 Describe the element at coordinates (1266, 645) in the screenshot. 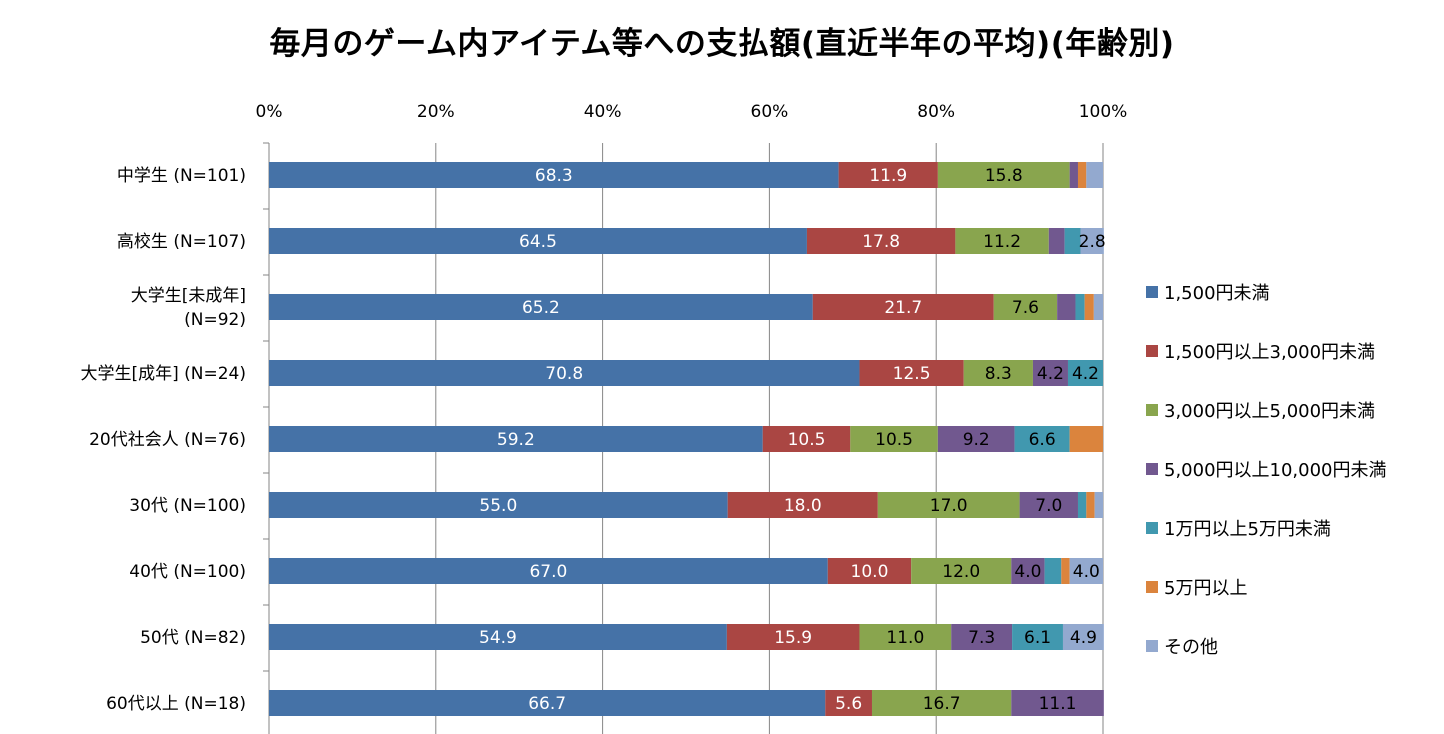

I see `legend-item: その他` at that location.